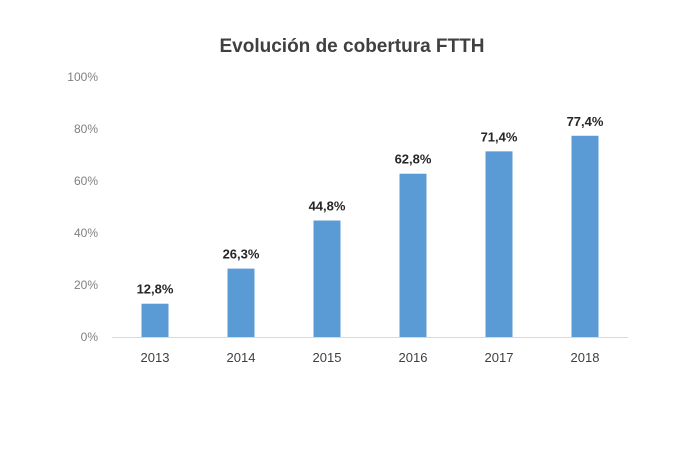 This screenshot has width=696, height=464. I want to click on bar-2016, so click(413, 255).